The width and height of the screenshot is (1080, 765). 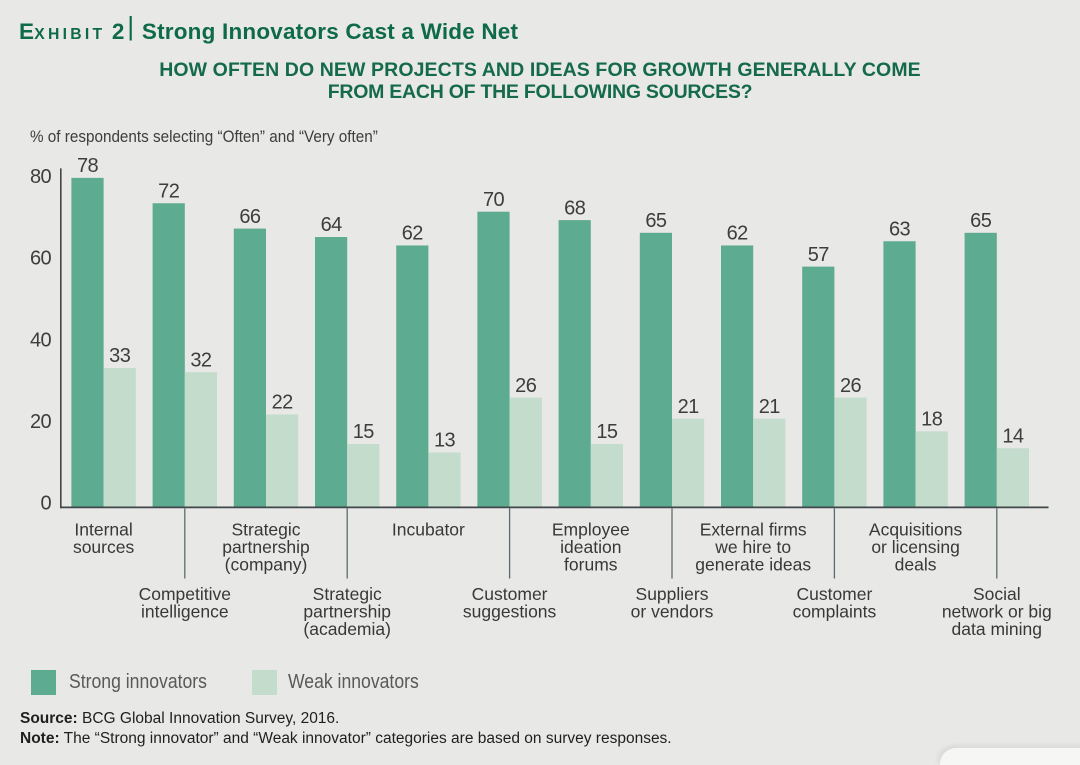 I want to click on svg-text: Incubator, so click(x=428, y=529).